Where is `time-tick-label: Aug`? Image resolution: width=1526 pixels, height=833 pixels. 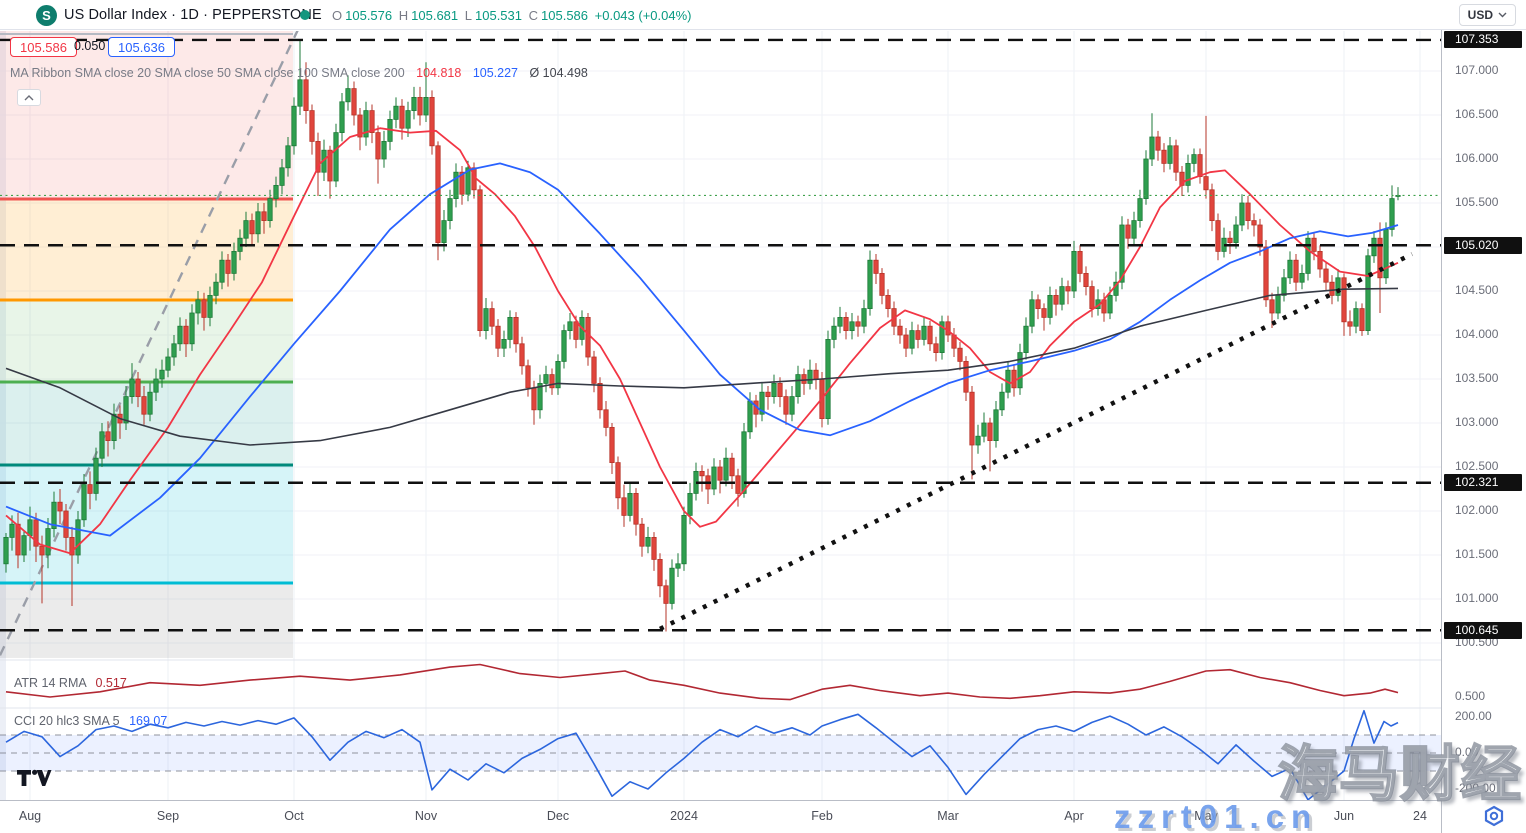
time-tick-label: Aug is located at coordinates (30, 816).